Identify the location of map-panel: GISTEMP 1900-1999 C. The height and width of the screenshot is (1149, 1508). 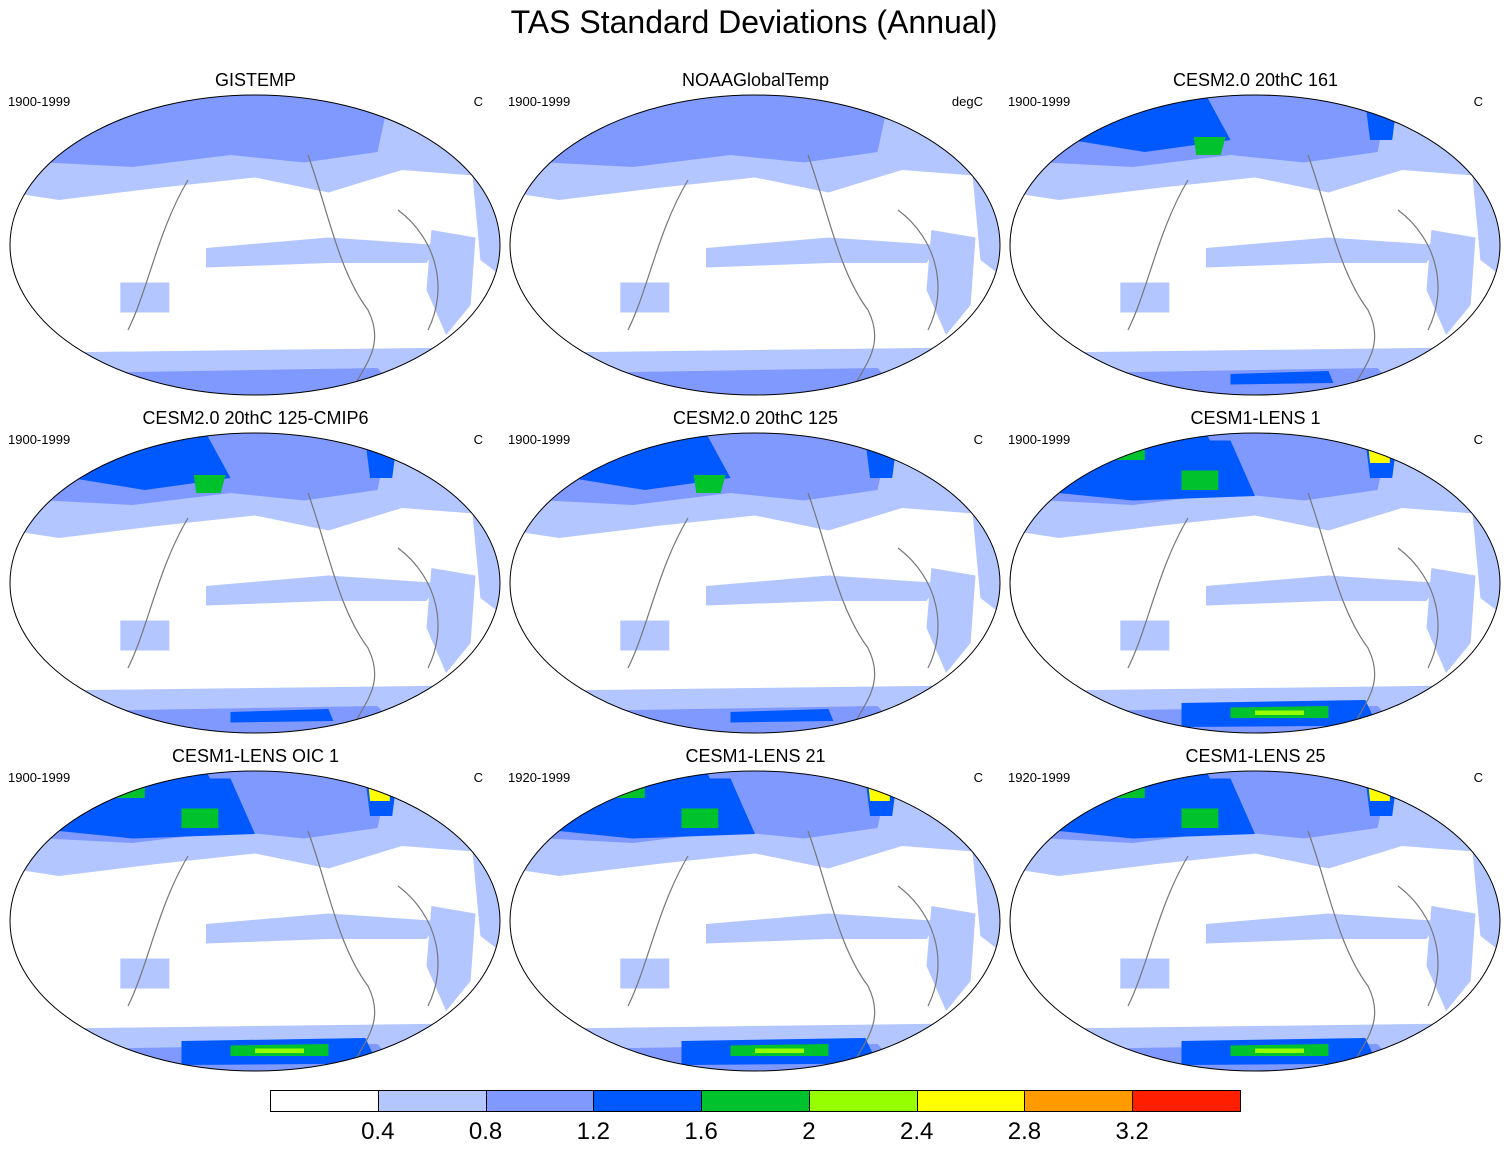
(255, 235).